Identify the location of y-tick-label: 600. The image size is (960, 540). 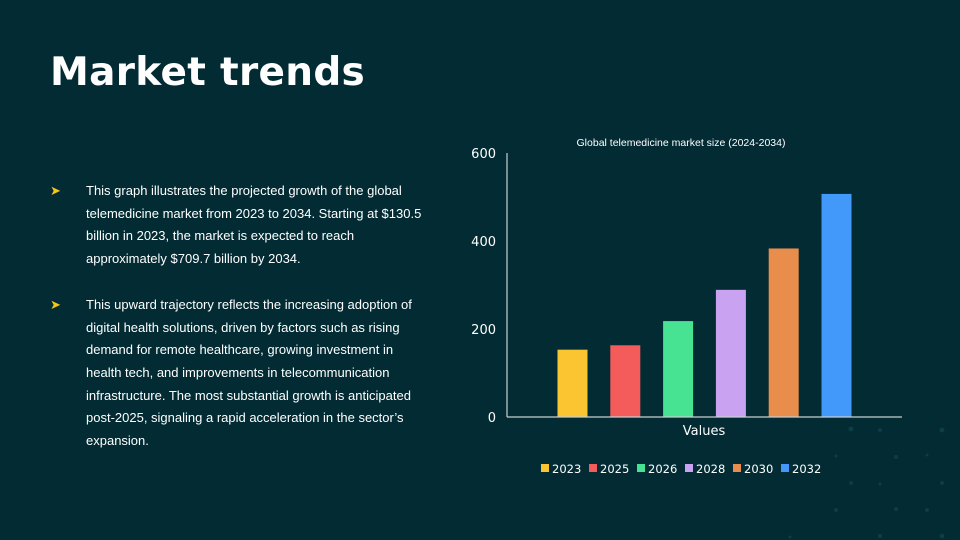
(483, 154).